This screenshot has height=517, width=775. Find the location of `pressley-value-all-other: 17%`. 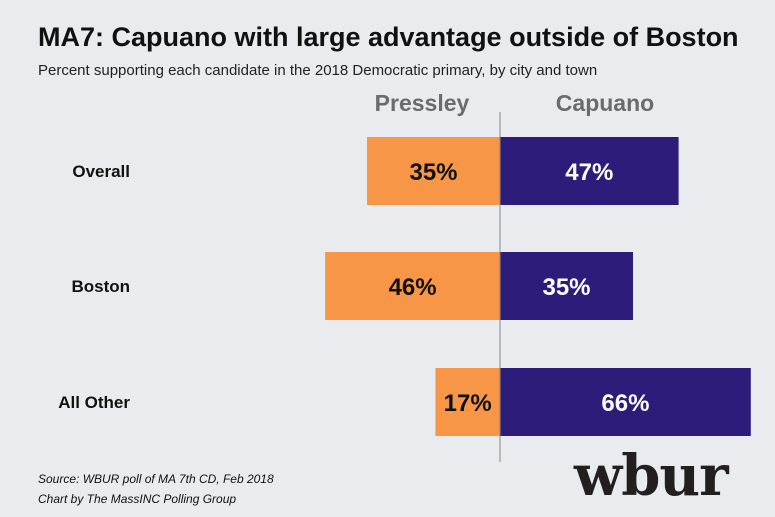

pressley-value-all-other: 17% is located at coordinates (468, 403).